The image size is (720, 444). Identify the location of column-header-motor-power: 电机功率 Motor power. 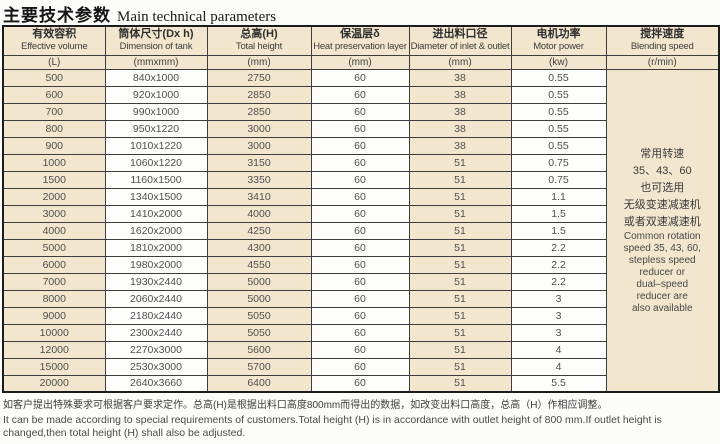
(558, 40).